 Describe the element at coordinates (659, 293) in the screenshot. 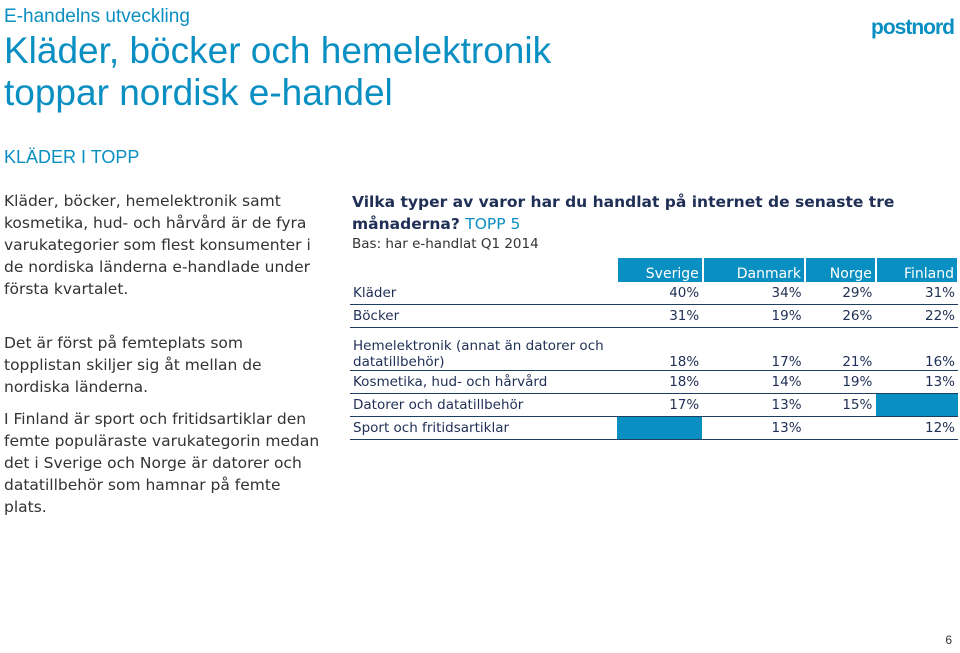

I see `cell-value: 40%` at that location.